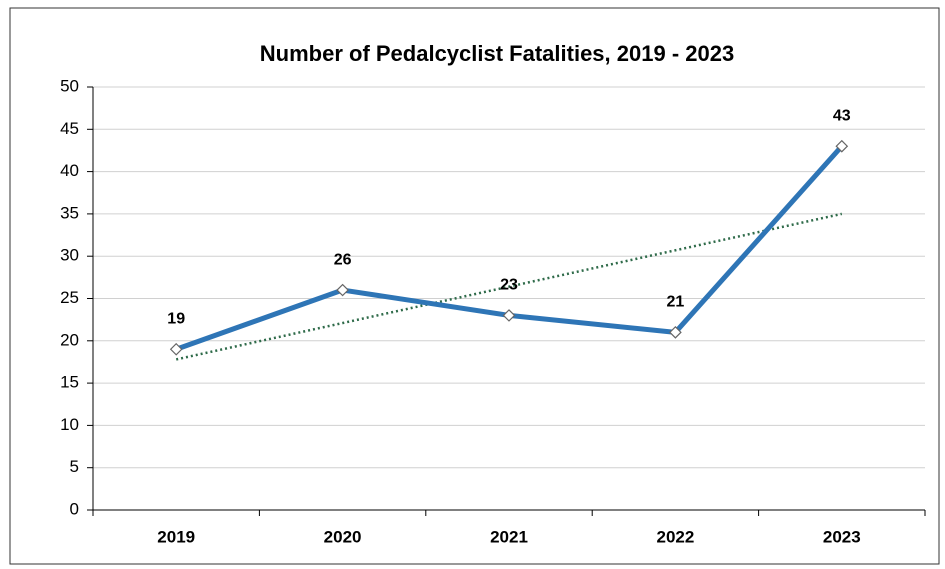 Image resolution: width=945 pixels, height=569 pixels. What do you see at coordinates (509, 536) in the screenshot?
I see `x-tick-label: 2021` at bounding box center [509, 536].